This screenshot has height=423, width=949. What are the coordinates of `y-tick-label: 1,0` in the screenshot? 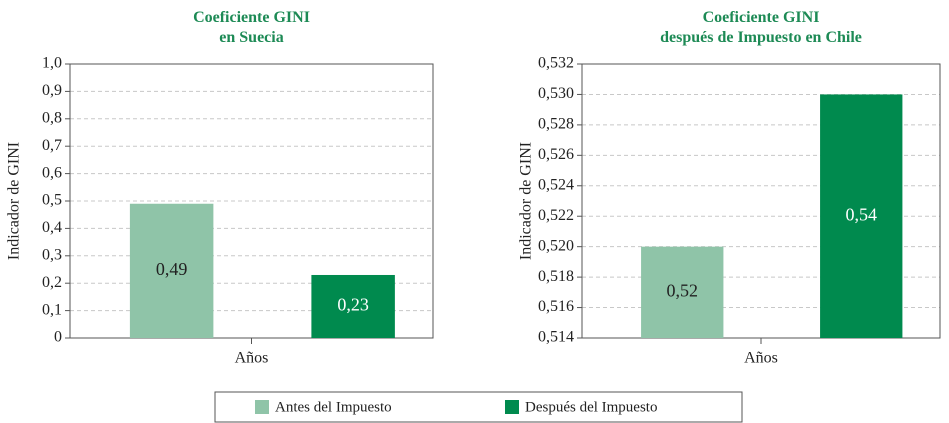 It's located at (52, 63).